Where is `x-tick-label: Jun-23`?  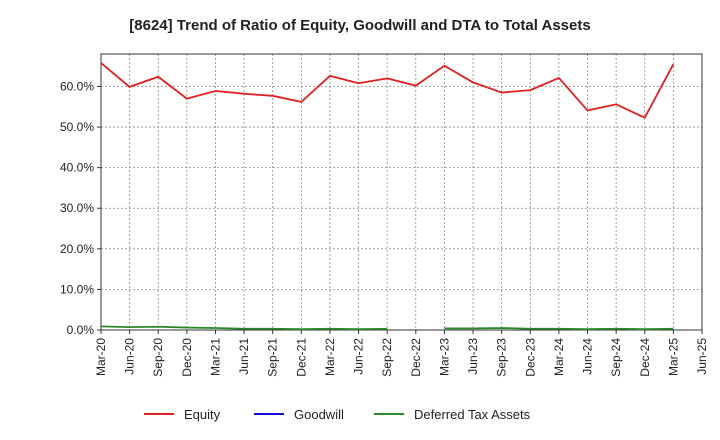
x-tick-label: Jun-23 is located at coordinates (473, 356).